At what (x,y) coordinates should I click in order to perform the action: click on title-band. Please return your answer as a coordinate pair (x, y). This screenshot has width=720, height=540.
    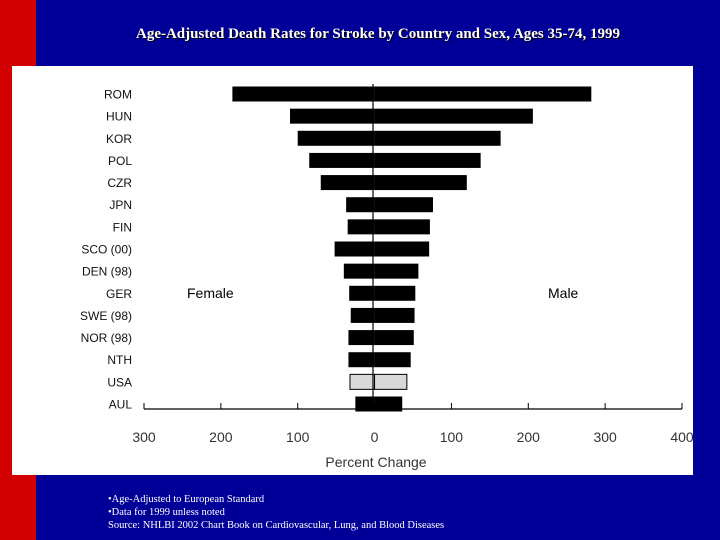
    Looking at the image, I should click on (378, 33).